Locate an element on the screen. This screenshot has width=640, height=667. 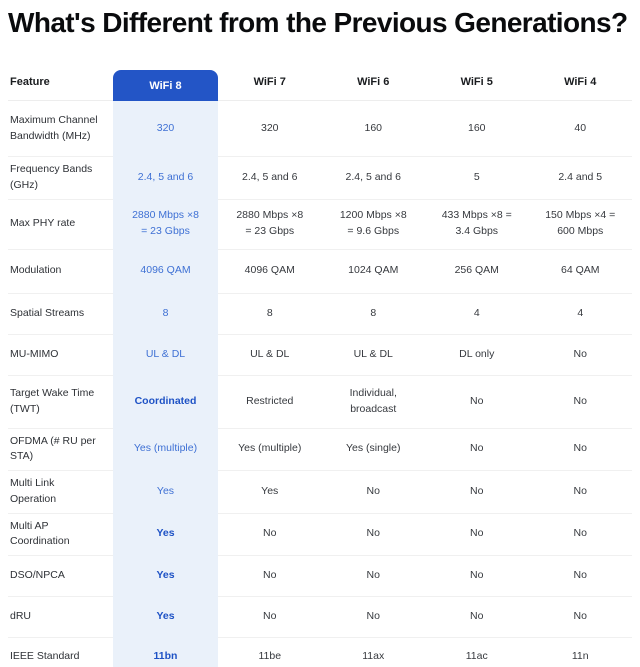
value-cell: DL only is located at coordinates (477, 353).